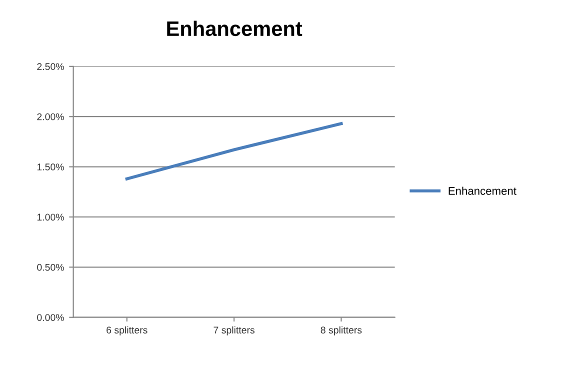 The width and height of the screenshot is (564, 369). I want to click on x-tick-label: 8 splitters, so click(341, 331).